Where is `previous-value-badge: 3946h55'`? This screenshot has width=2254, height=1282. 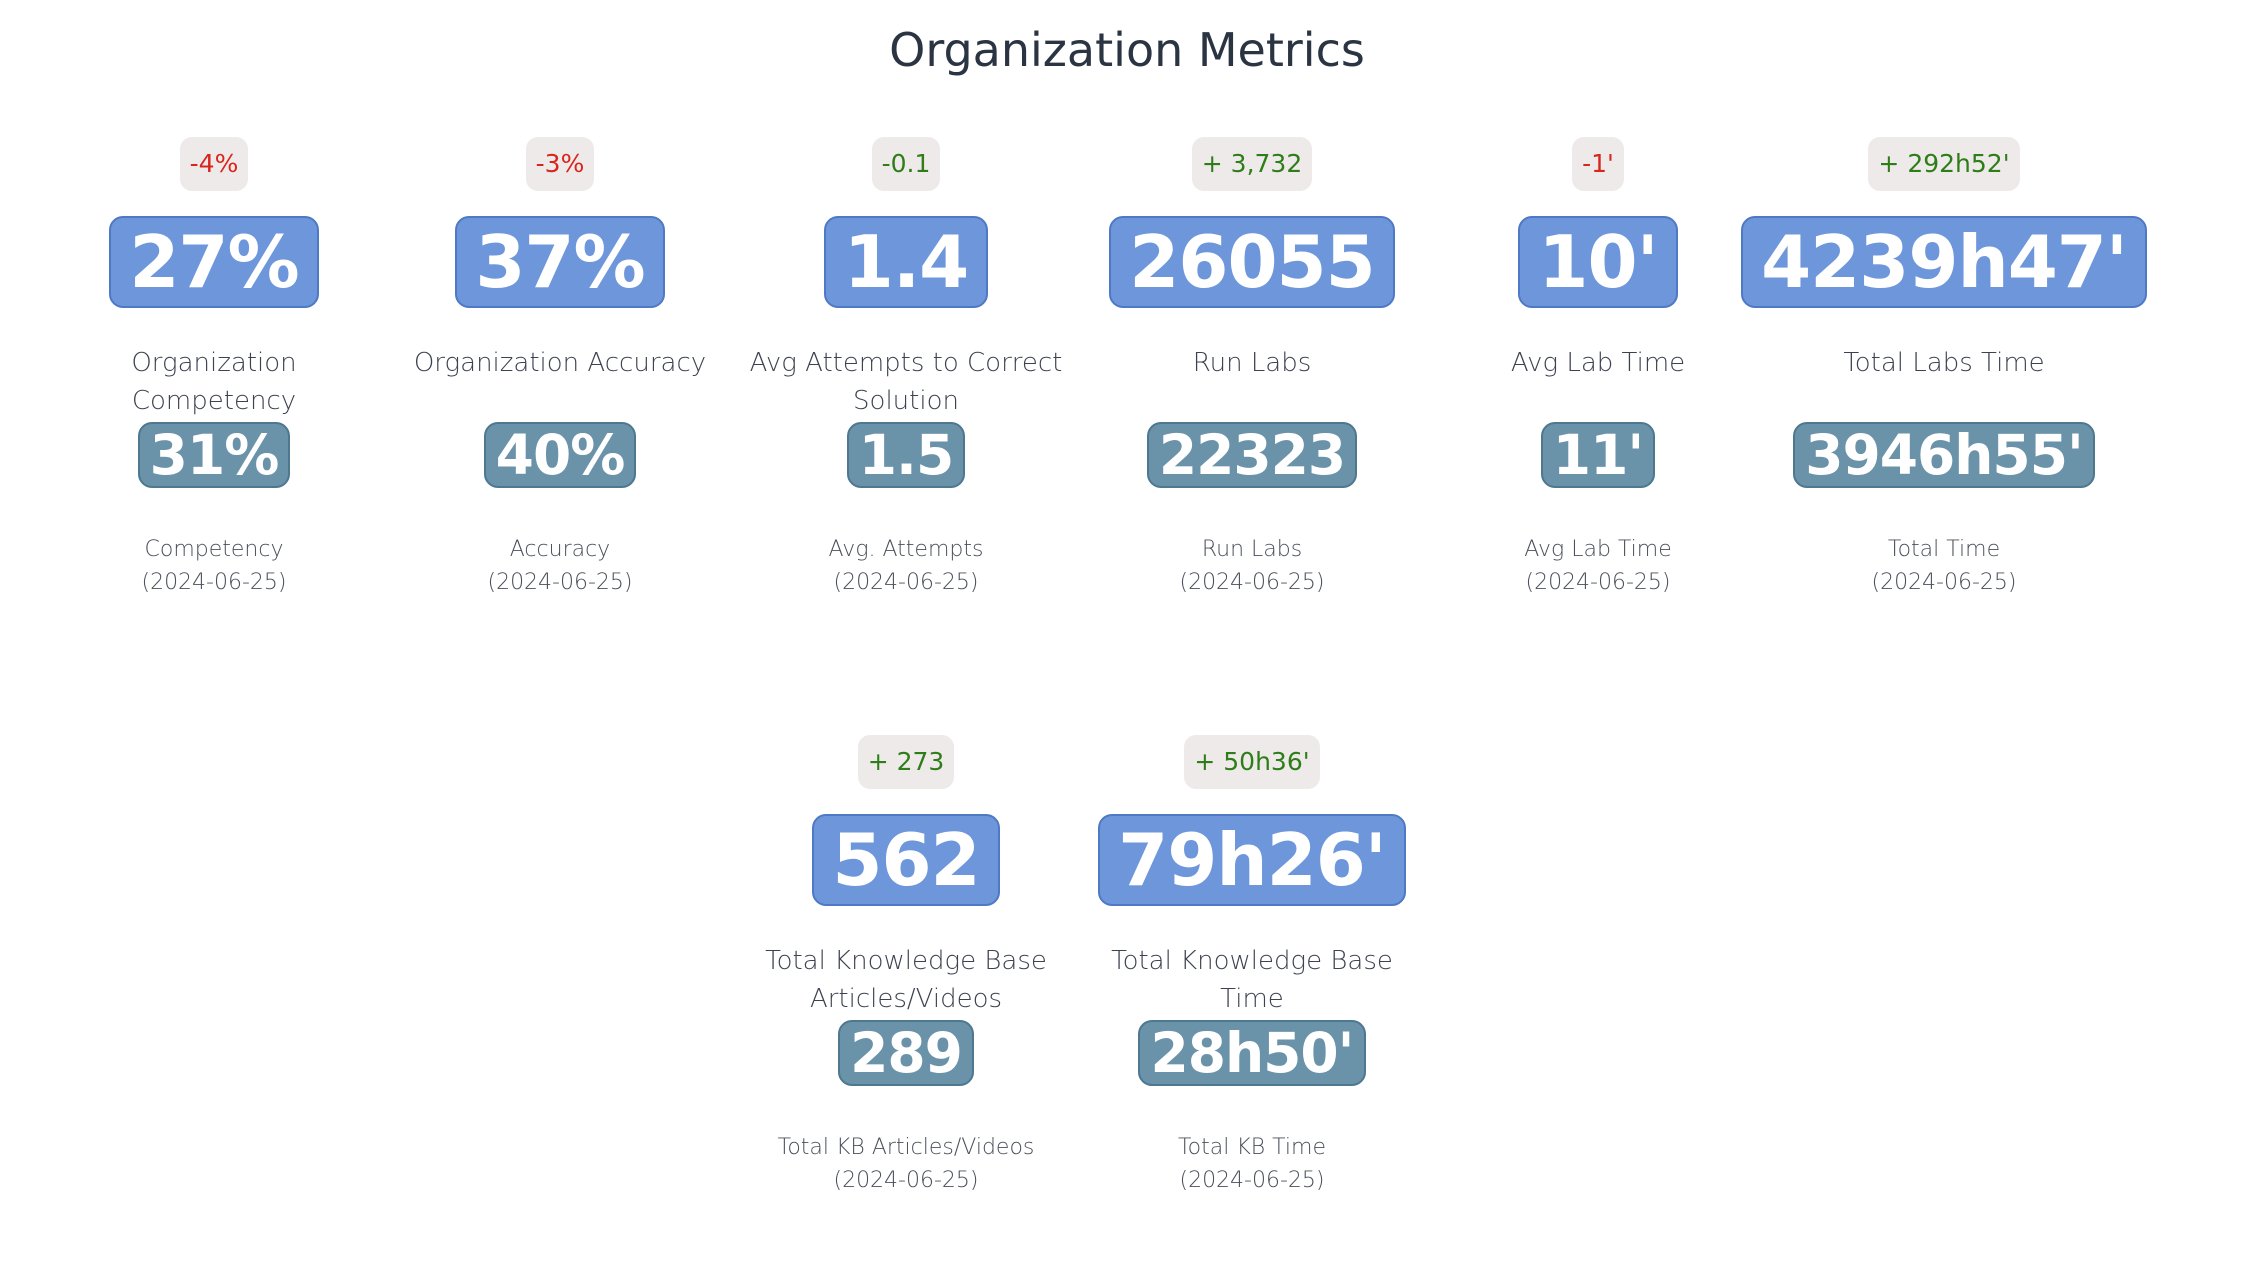 previous-value-badge: 3946h55' is located at coordinates (1944, 455).